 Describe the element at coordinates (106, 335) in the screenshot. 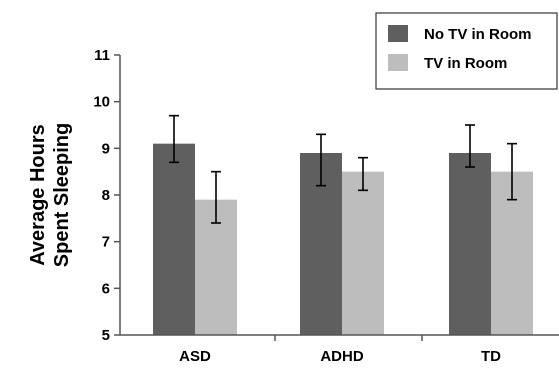

I see `y-tick-label: 5` at that location.